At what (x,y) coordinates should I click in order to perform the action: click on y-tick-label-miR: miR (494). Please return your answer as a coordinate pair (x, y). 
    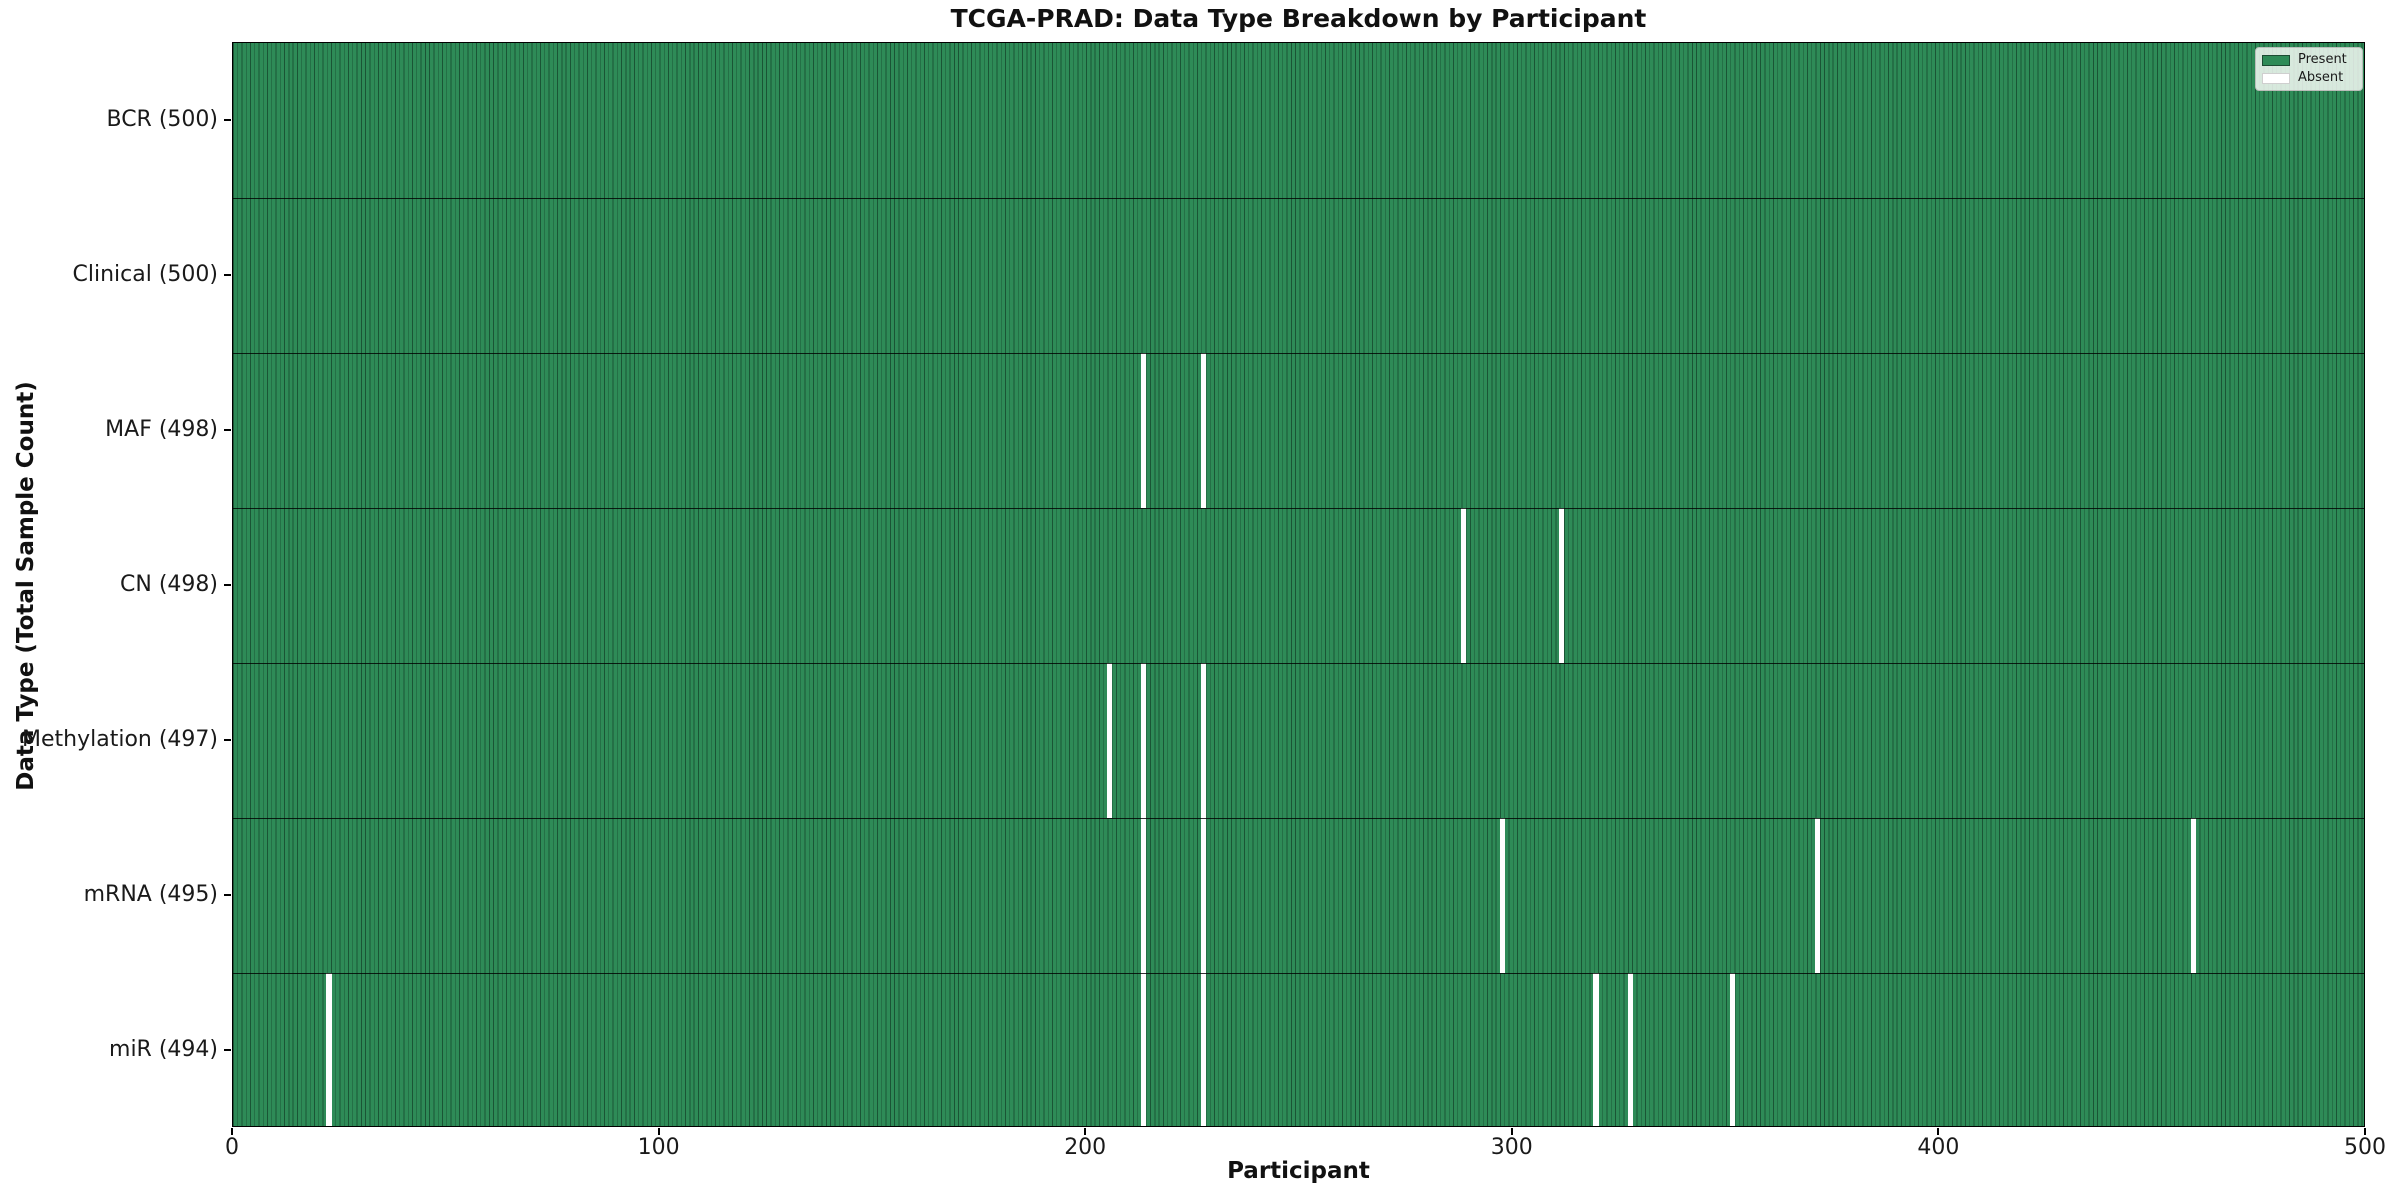
    Looking at the image, I should click on (163, 1049).